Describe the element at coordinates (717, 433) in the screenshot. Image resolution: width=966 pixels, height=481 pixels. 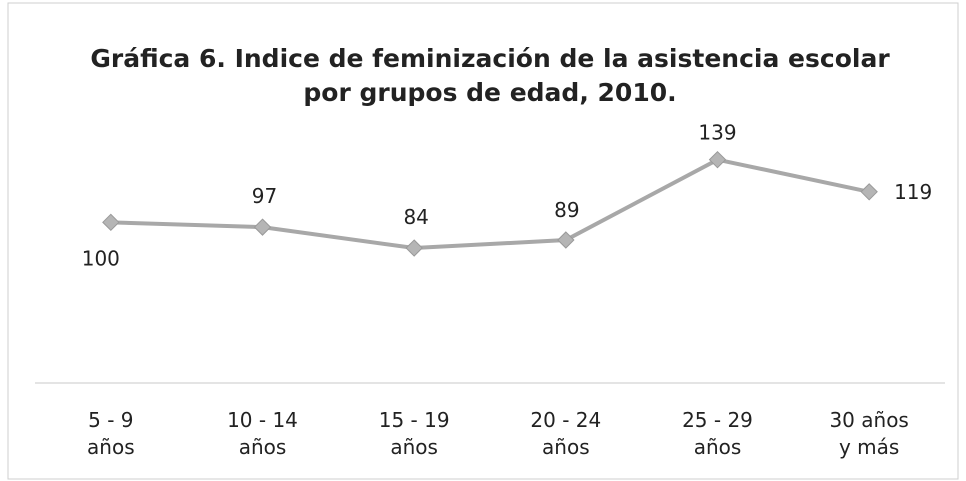
I see `x-tick-label: 25 - 29 años` at that location.